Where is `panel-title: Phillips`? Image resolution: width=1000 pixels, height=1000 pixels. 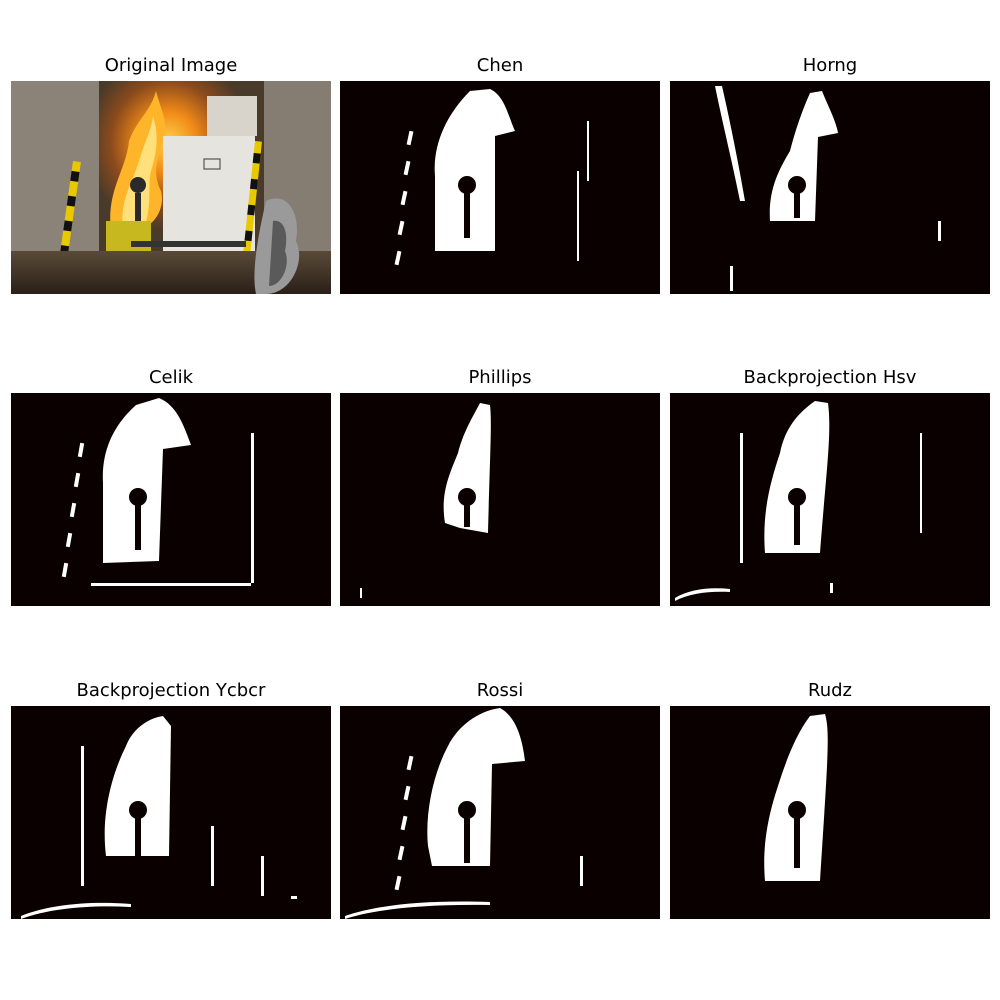 panel-title: Phillips is located at coordinates (500, 377).